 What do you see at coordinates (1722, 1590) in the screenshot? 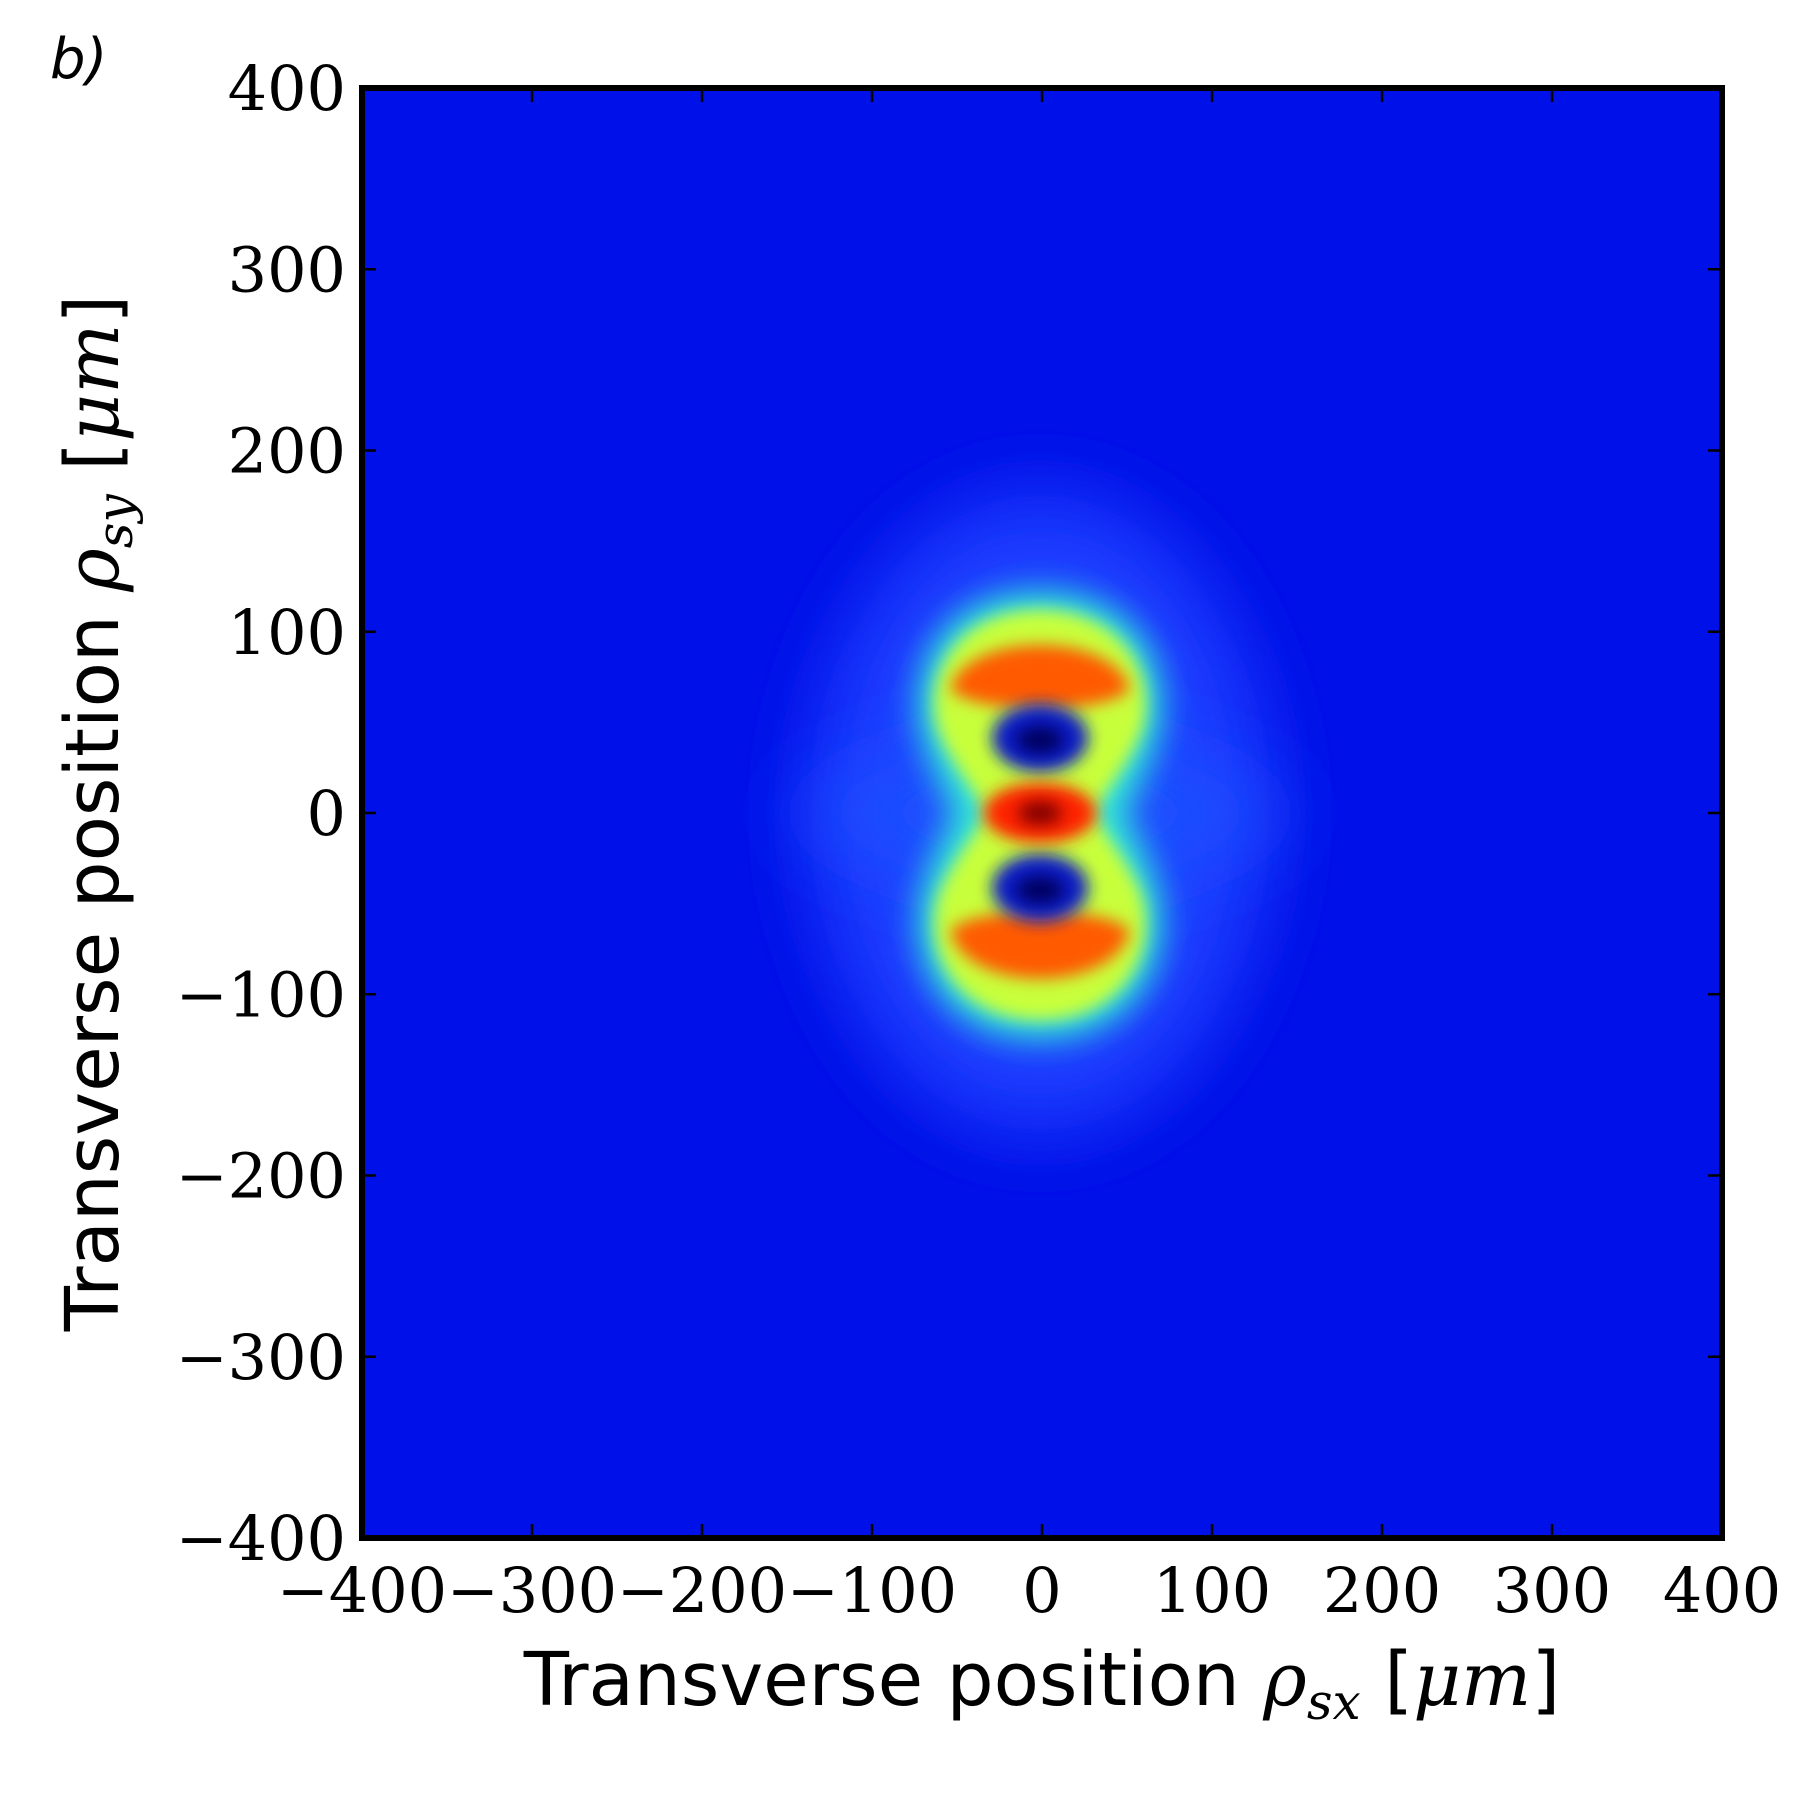
I see `x-tick-label: 400` at bounding box center [1722, 1590].